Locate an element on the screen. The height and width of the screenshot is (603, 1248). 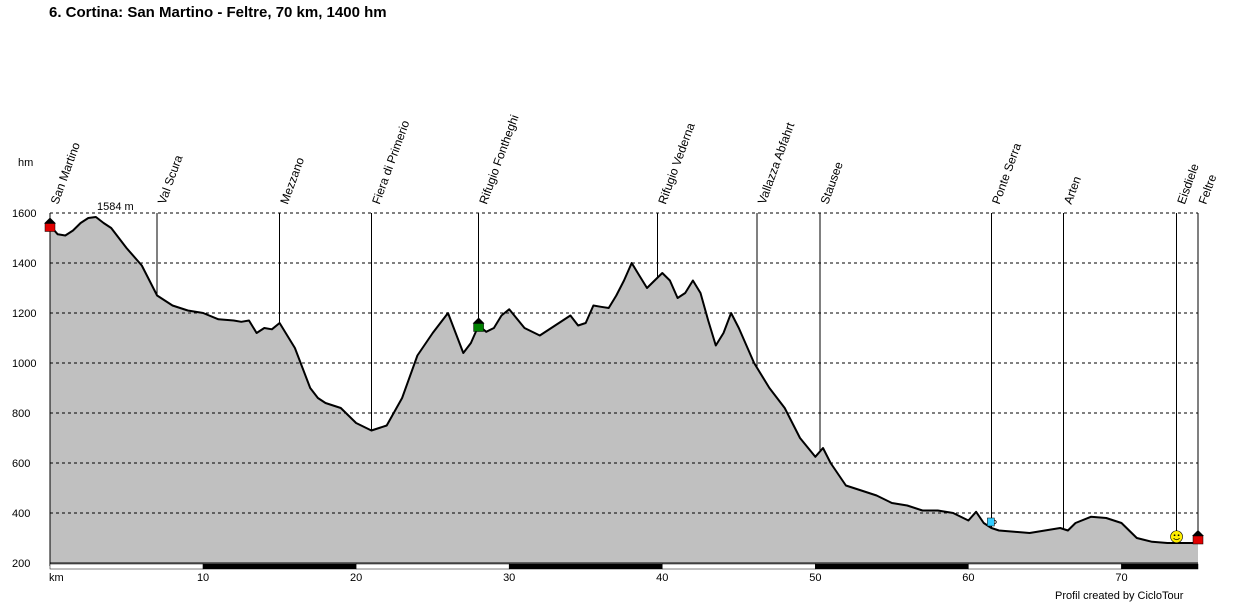
waypoint-label-12: Feltre is located at coordinates (1208, 189).